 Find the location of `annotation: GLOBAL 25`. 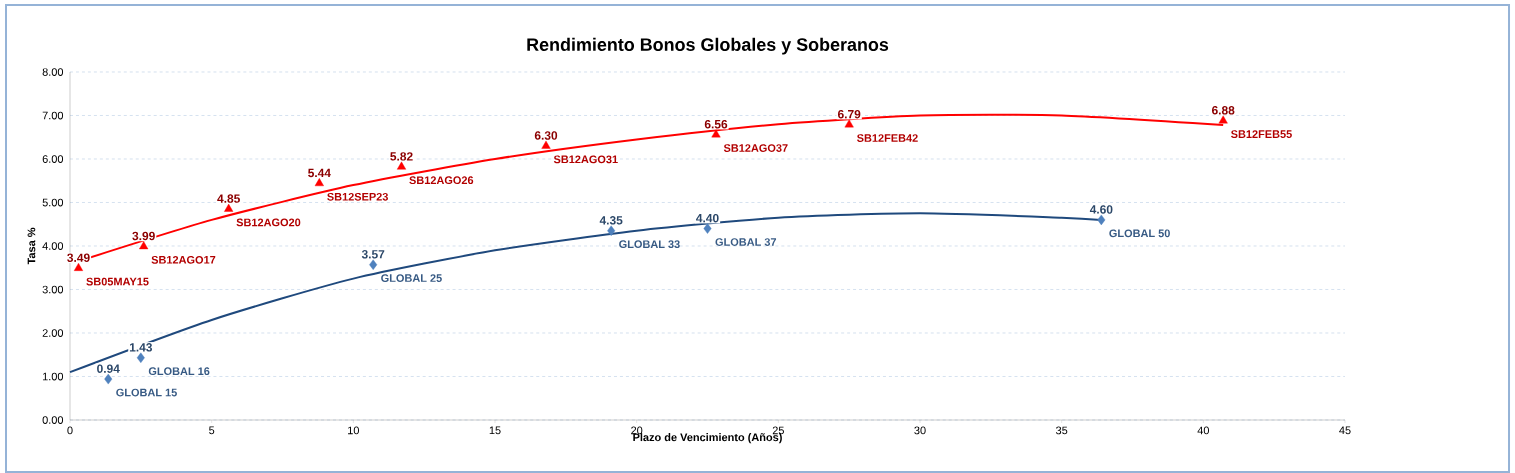

annotation: GLOBAL 25 is located at coordinates (411, 278).